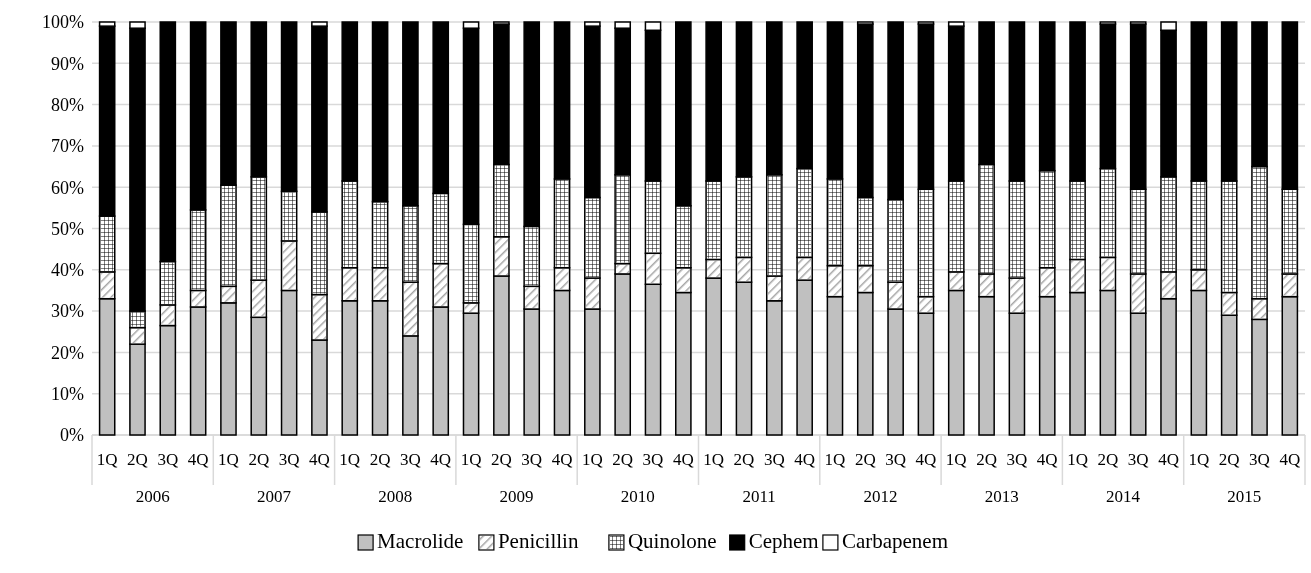 The height and width of the screenshot is (573, 1311). I want to click on text: 2007, so click(274, 496).